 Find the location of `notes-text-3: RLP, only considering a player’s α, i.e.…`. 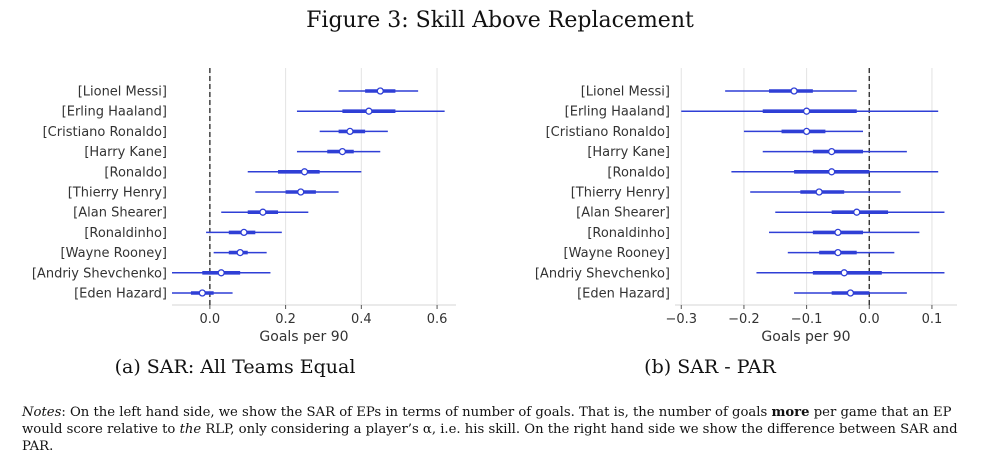

notes-text-3: RLP, only considering a player’s α, i.e.… is located at coordinates (490, 438).